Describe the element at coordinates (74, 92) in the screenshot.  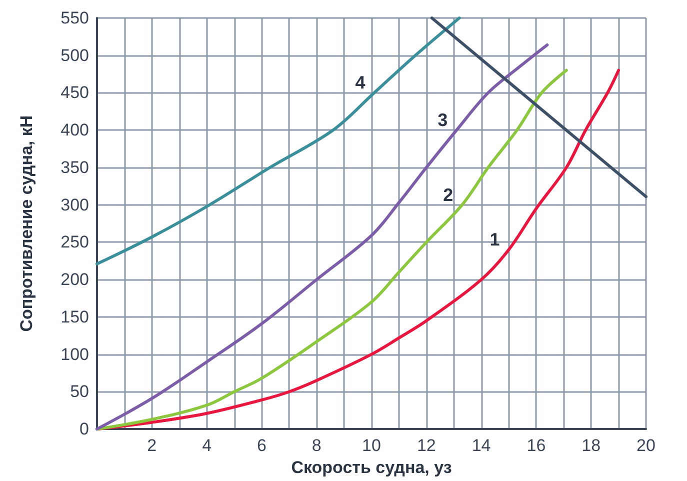
I see `y-tick-label: 450` at that location.